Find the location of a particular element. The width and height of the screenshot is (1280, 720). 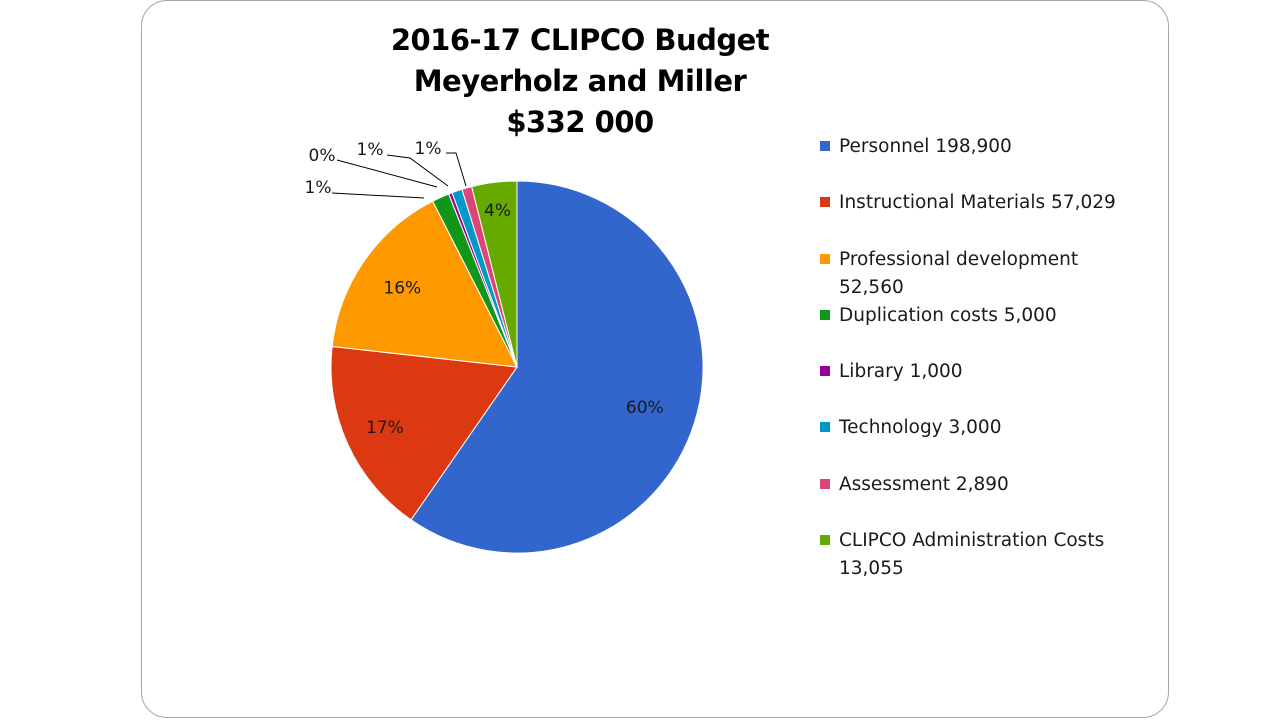

slice-labels: 60% 17% 16% 1% 0% 1% 1% 4% is located at coordinates (484, 288).